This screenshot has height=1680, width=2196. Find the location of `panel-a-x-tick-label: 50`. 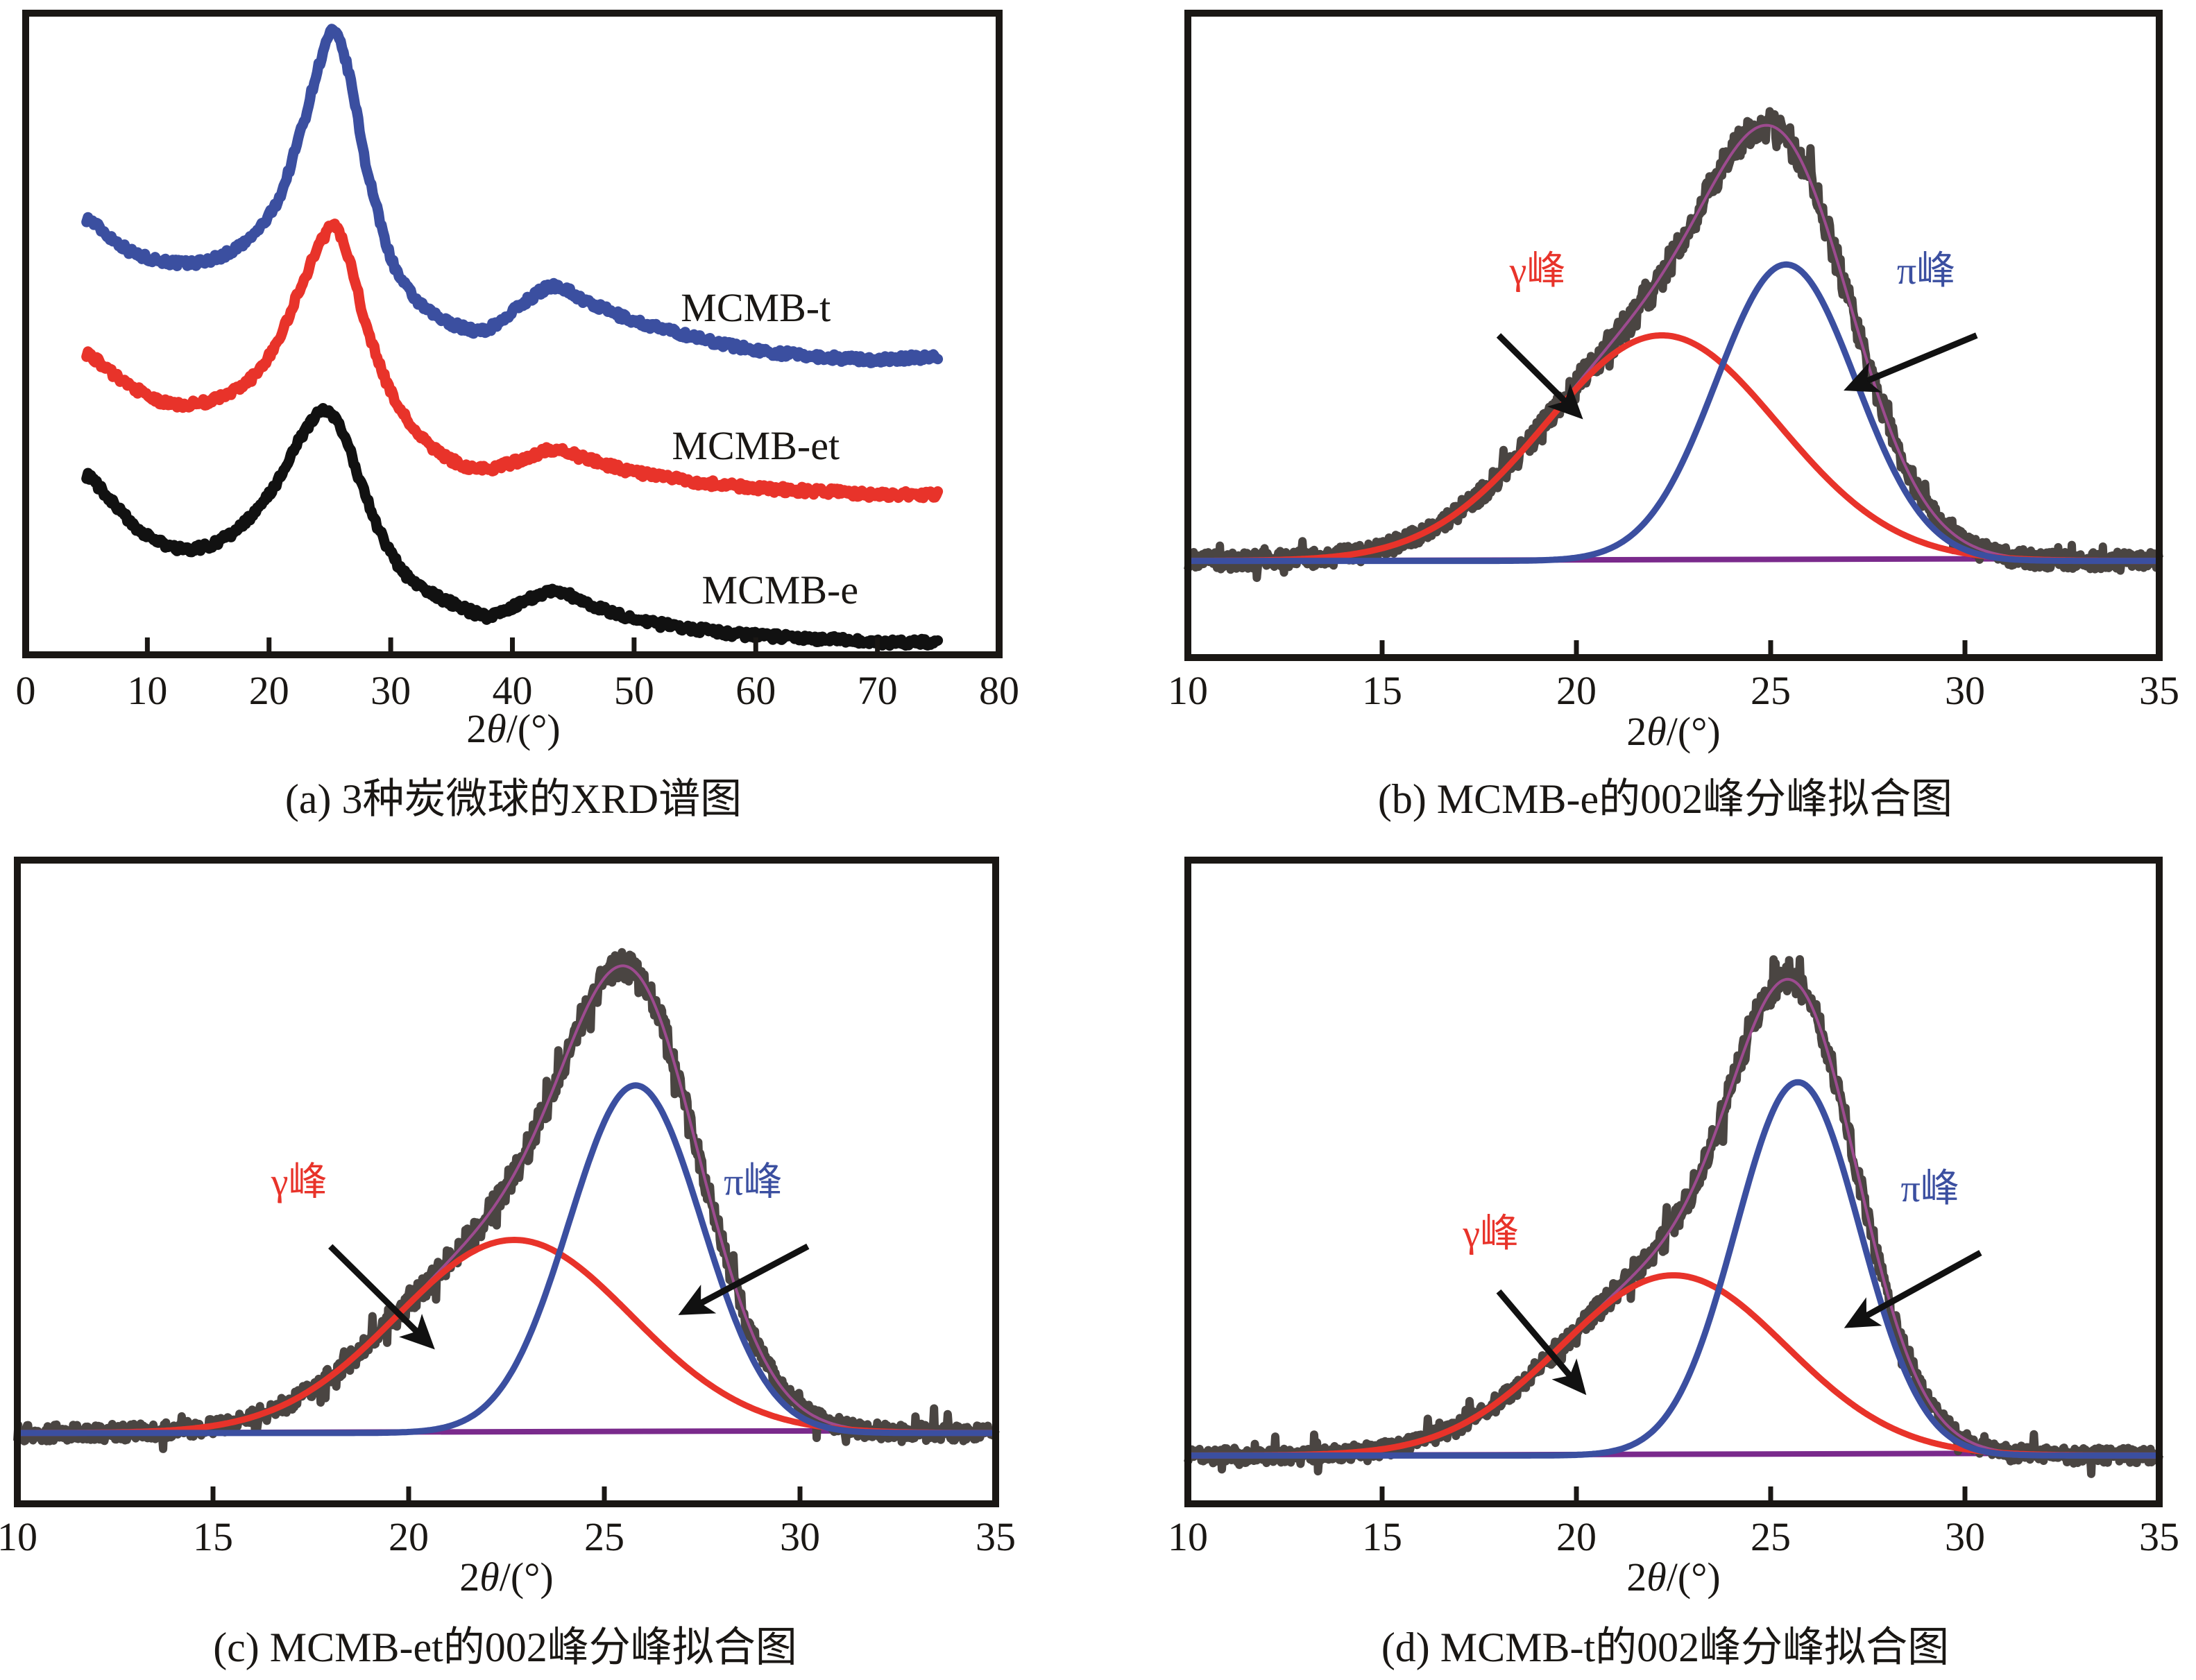

panel-a-x-tick-label: 50 is located at coordinates (634, 690).